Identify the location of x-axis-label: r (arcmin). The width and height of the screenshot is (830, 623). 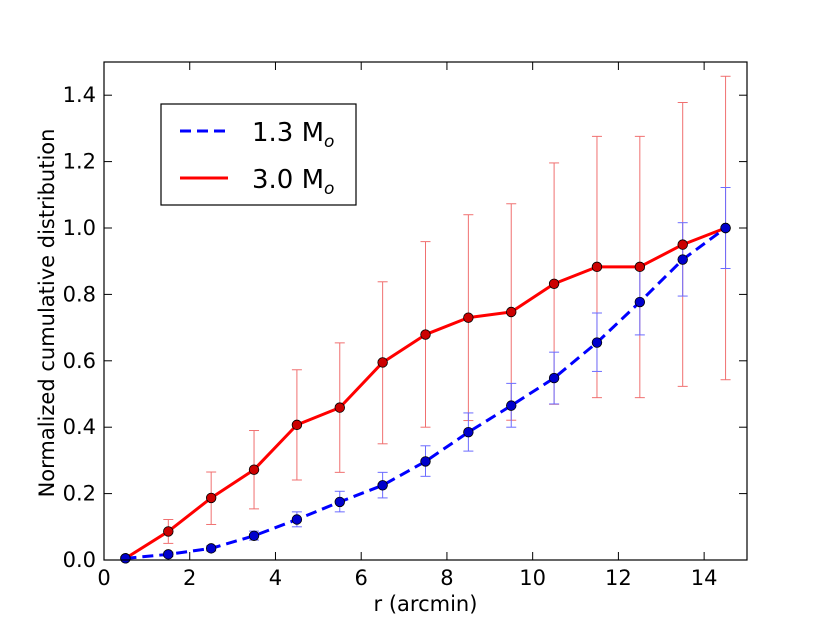
(426, 604).